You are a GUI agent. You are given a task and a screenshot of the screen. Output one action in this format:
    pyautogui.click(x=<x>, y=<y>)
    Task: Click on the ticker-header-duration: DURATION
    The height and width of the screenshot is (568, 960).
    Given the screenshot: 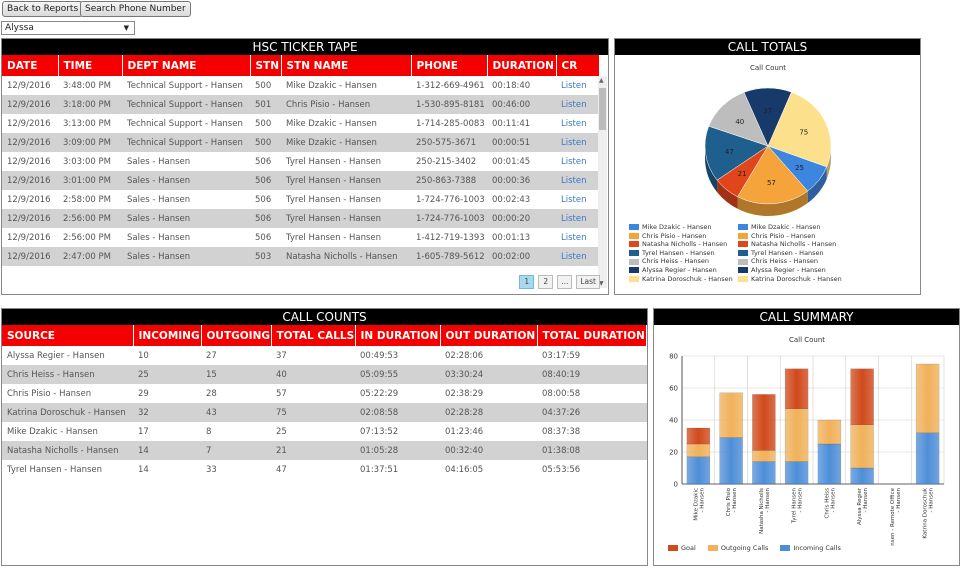 What is the action you would take?
    pyautogui.click(x=522, y=65)
    